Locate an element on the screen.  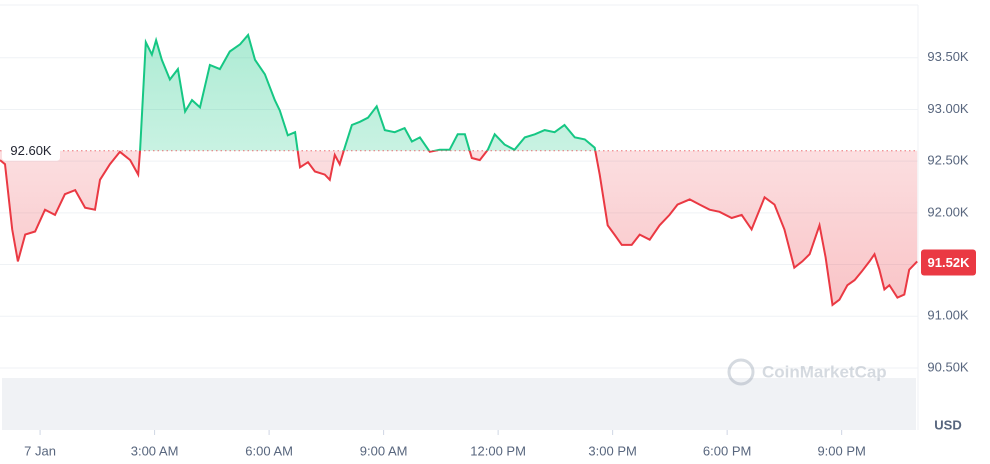
y-tick-label: 90.50K is located at coordinates (948, 366).